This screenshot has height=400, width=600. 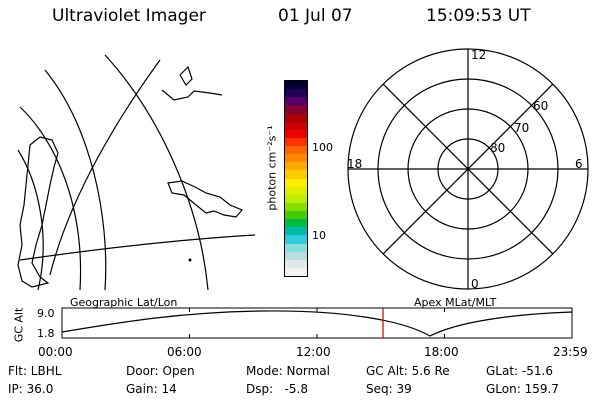 What do you see at coordinates (315, 16) in the screenshot?
I see `observation-date: 01 Jul 07` at bounding box center [315, 16].